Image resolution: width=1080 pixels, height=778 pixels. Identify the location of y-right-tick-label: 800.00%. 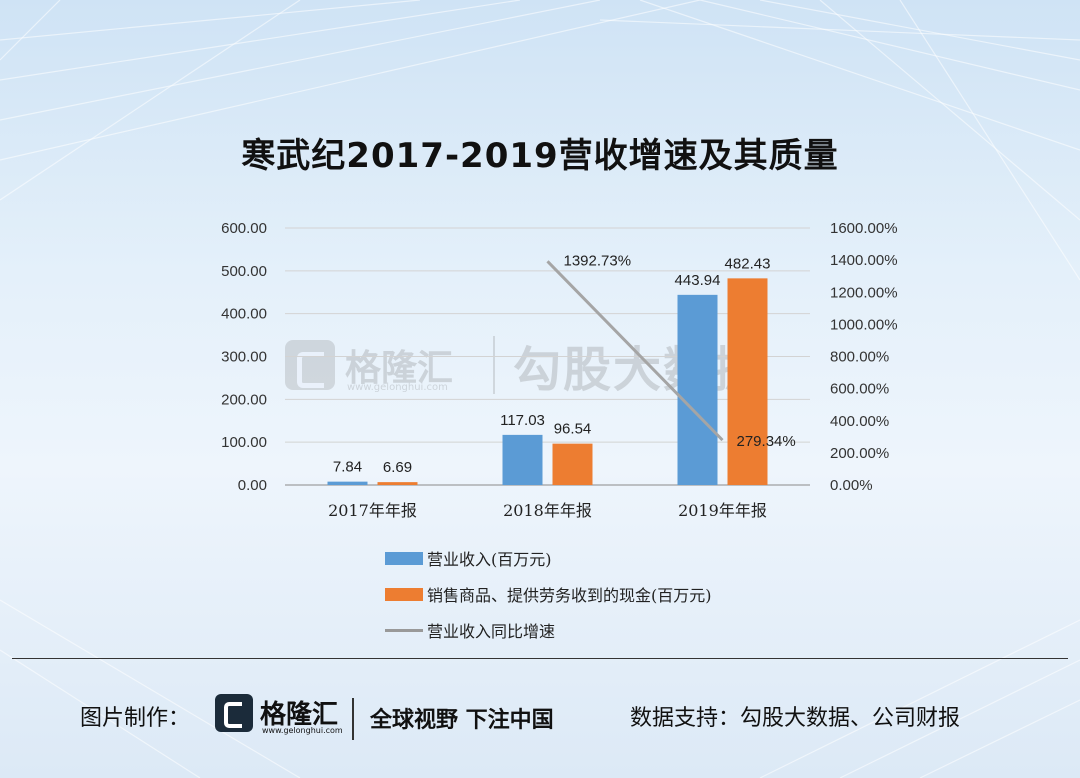
(859, 357).